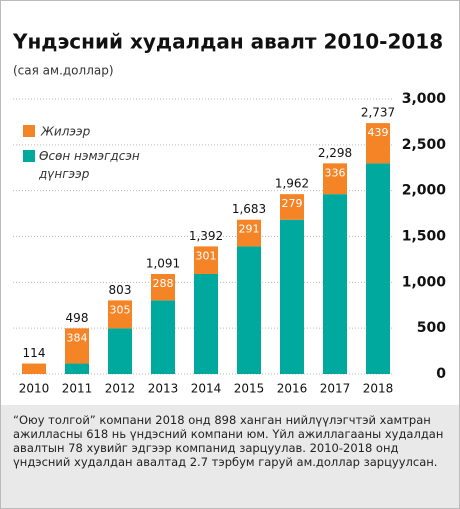  I want to click on x-tick-label: 2015, so click(249, 389).